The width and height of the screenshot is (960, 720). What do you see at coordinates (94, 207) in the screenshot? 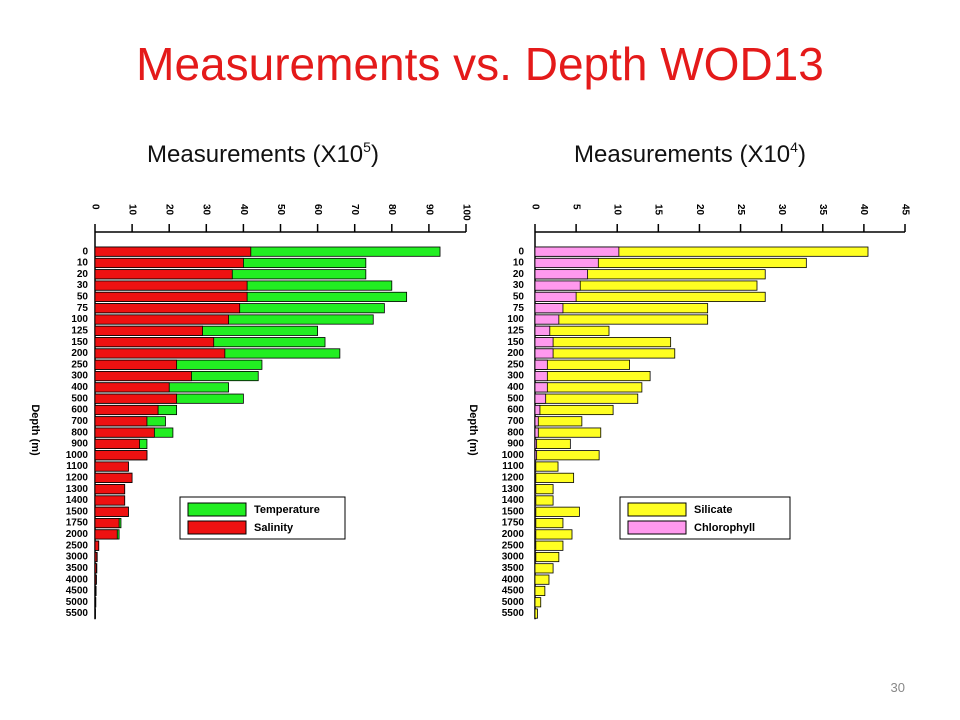
I see `x-tick-label: 0` at bounding box center [94, 207].